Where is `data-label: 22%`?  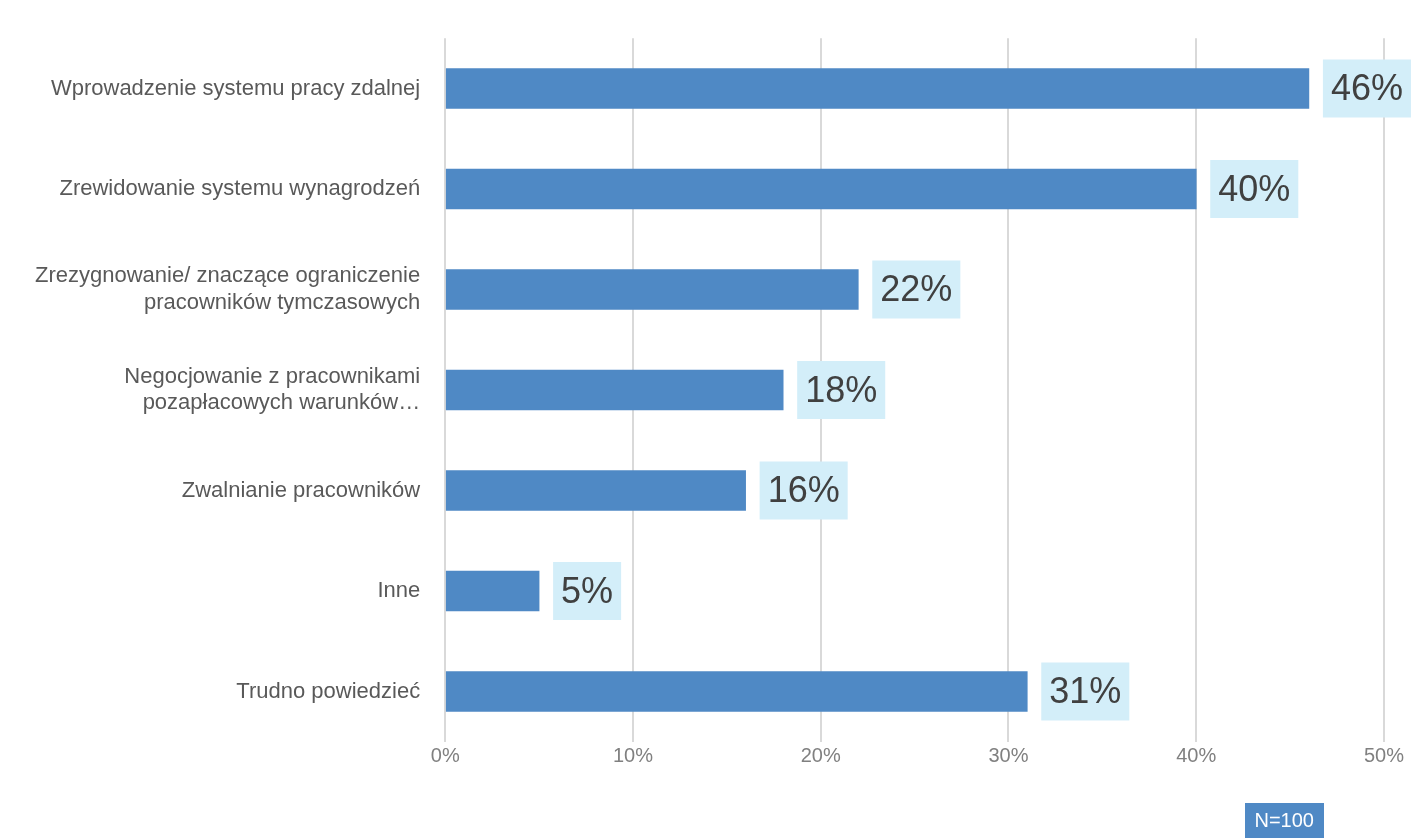
data-label: 22% is located at coordinates (916, 289).